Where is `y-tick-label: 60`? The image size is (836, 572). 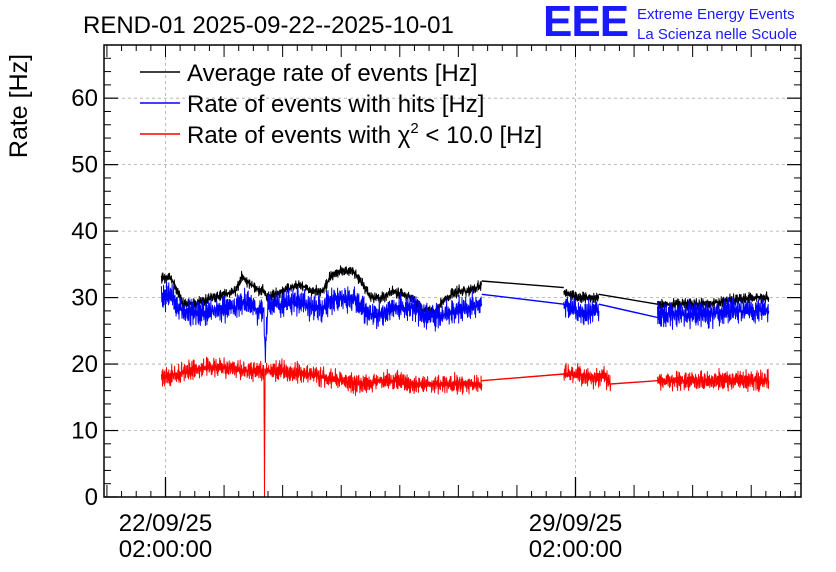
y-tick-label: 60 is located at coordinates (84, 98).